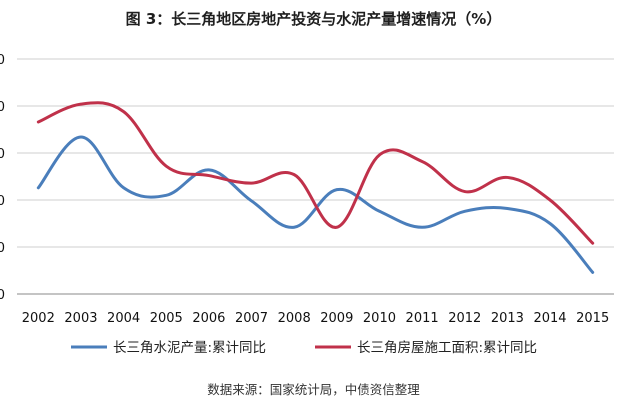 The height and width of the screenshot is (405, 627). What do you see at coordinates (80, 318) in the screenshot?
I see `x-tick-label: 2003` at bounding box center [80, 318].